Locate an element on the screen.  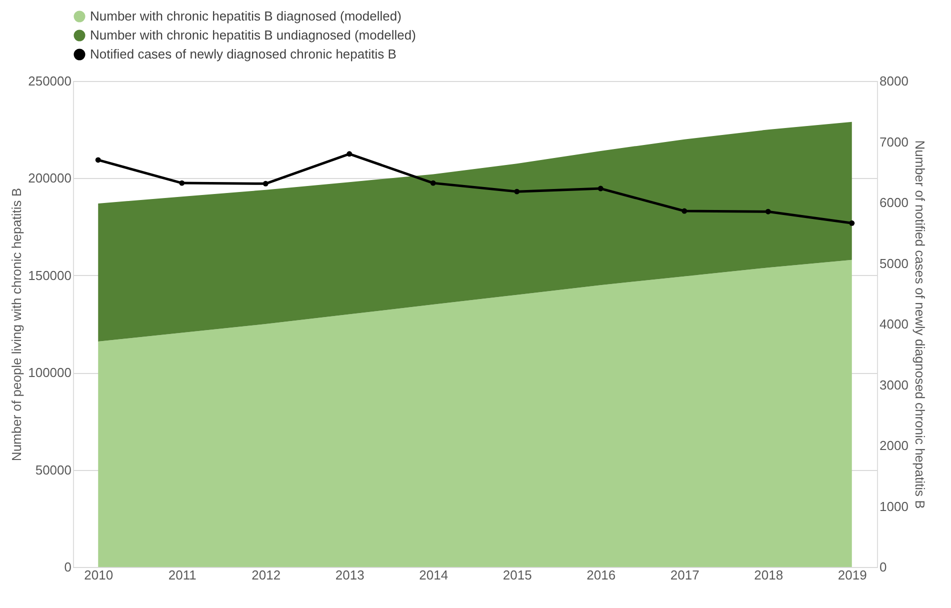
y2-tick-label: 7000 is located at coordinates (894, 142).